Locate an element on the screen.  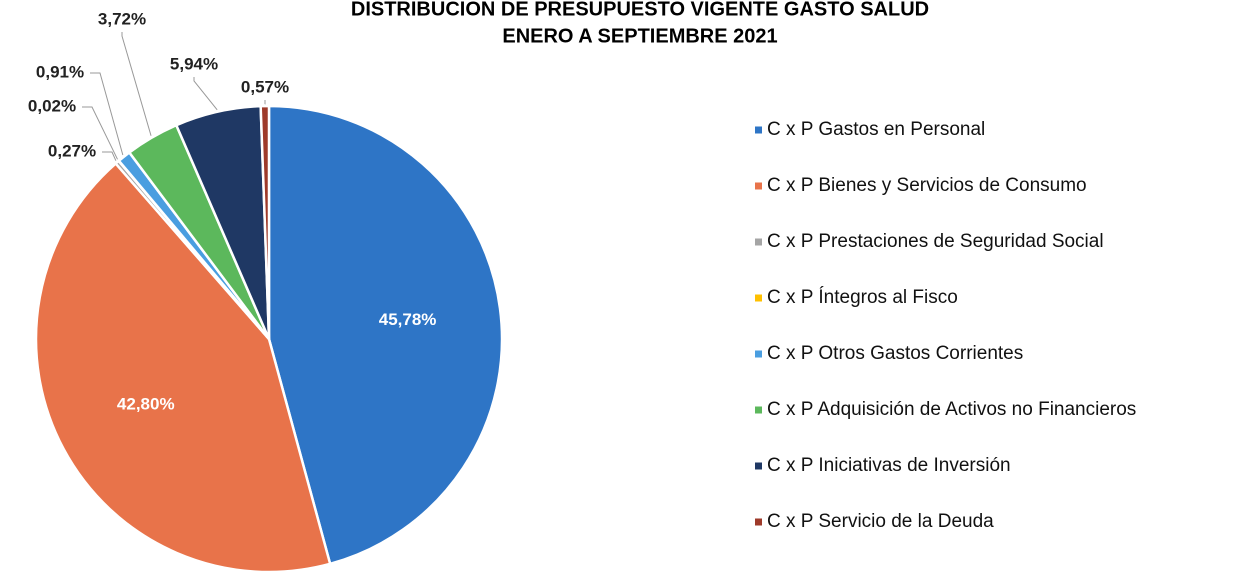
chart-subtitle: ENERO A SEPTIEMBRE 2021 is located at coordinates (639, 36).